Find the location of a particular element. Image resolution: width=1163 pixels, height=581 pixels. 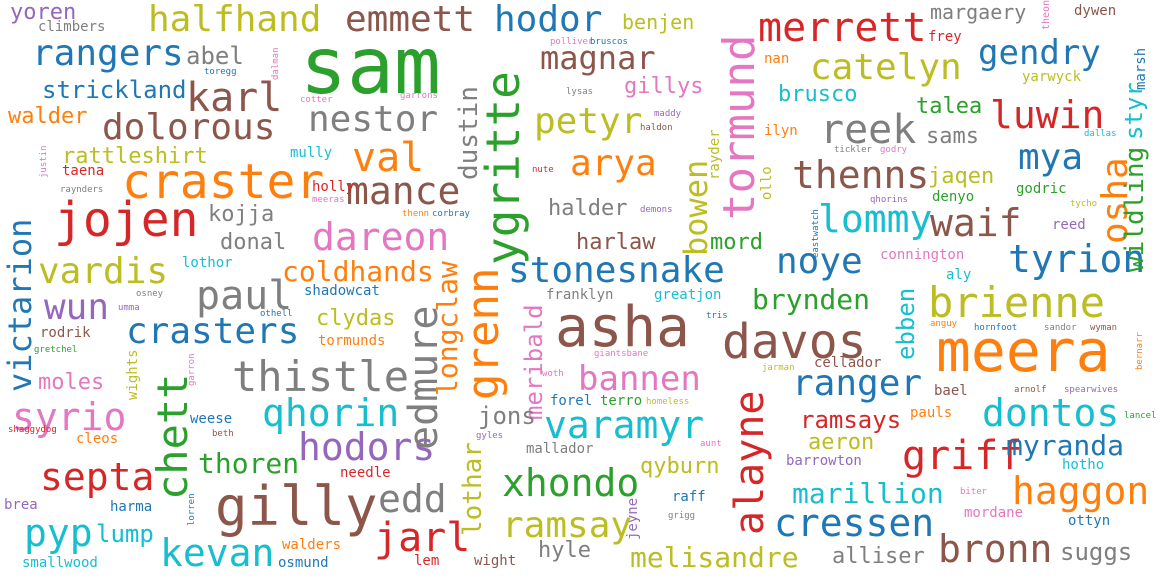

word: merrett is located at coordinates (842, 28).